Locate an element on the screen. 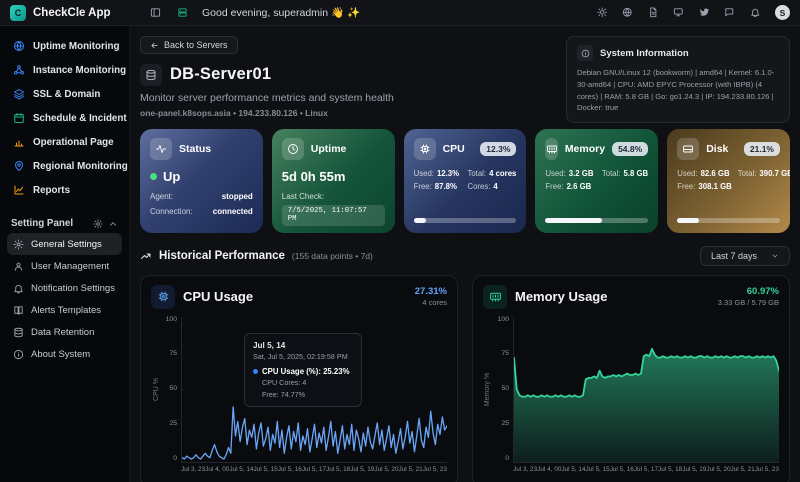 The height and width of the screenshot is (482, 800). status-value: Up is located at coordinates (172, 176).